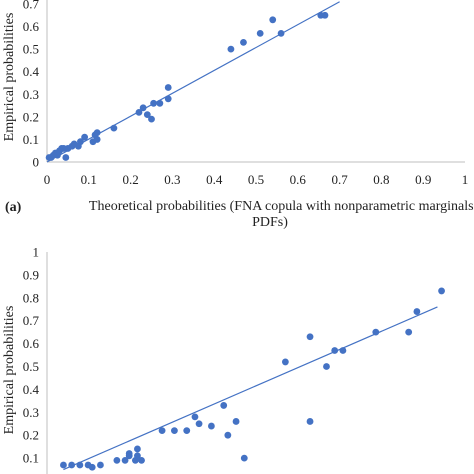 This screenshot has height=474, width=474. I want to click on panel-a-x-tick-label: 0.3, so click(172, 179).